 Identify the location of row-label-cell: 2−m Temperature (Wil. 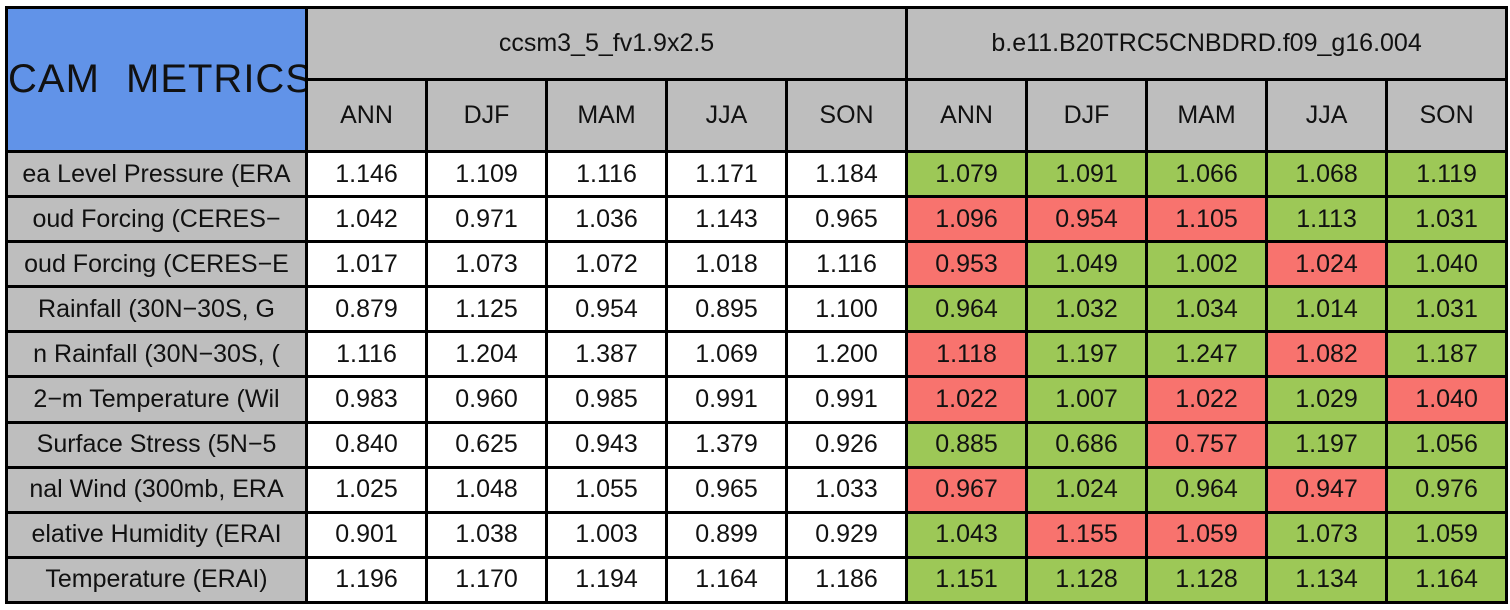
(156, 399).